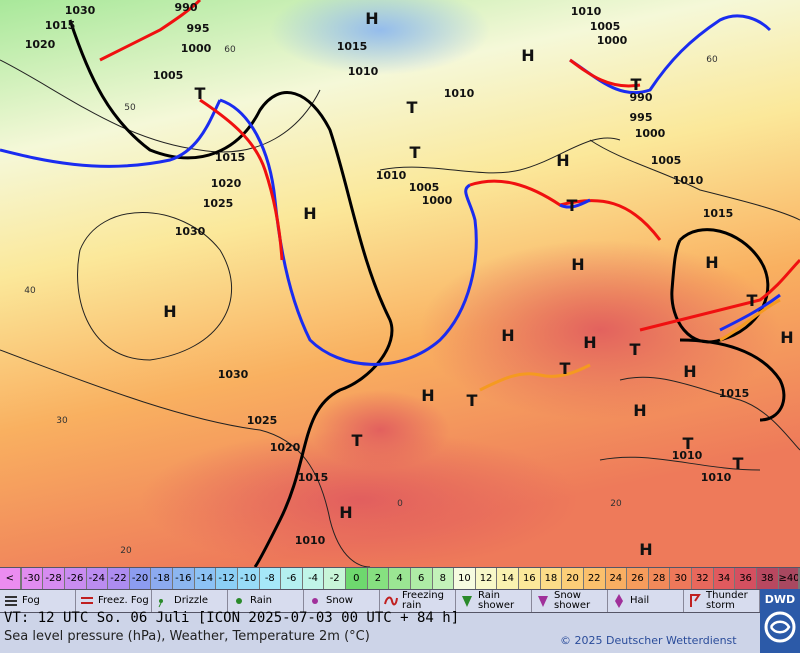 The height and width of the screenshot is (653, 800). What do you see at coordinates (638, 579) in the screenshot?
I see `scale-cell: 26` at bounding box center [638, 579].